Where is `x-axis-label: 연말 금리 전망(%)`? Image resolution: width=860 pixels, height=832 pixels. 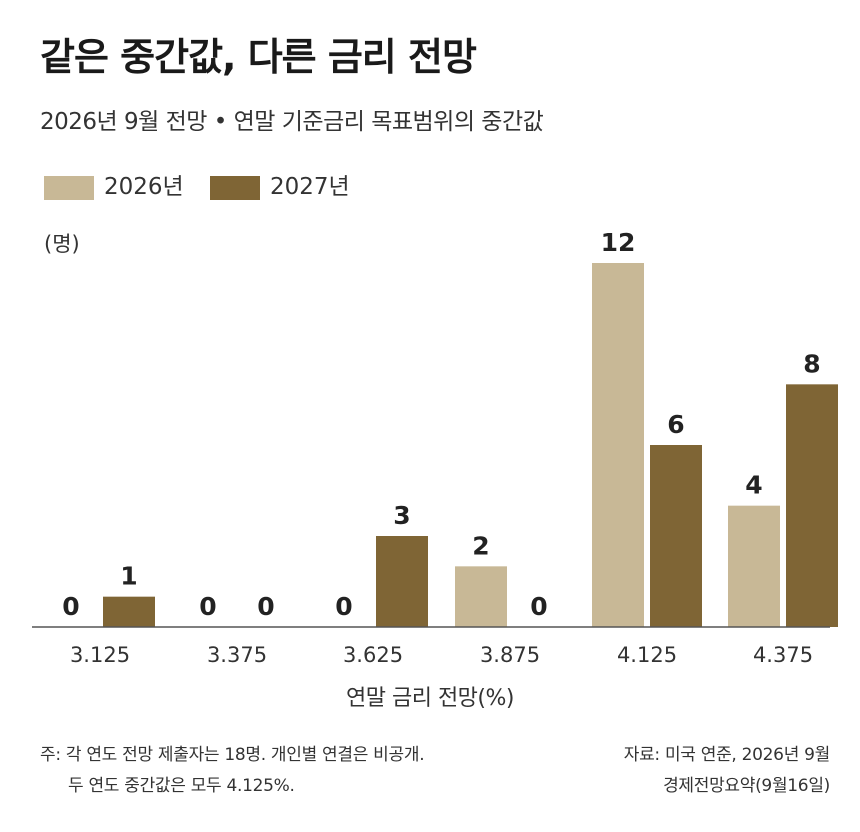
x-axis-label: 연말 금리 전망(%) is located at coordinates (430, 698).